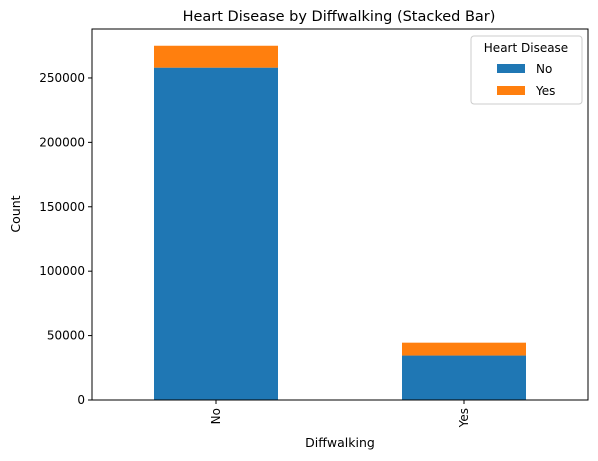  I want to click on y-tick-label: 150000, so click(62, 207).